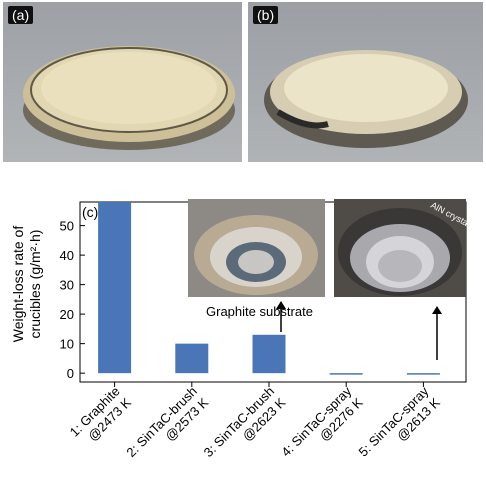 This screenshot has height=494, width=486. Describe the element at coordinates (281, 305) in the screenshot. I see `arrow-3-head` at that location.